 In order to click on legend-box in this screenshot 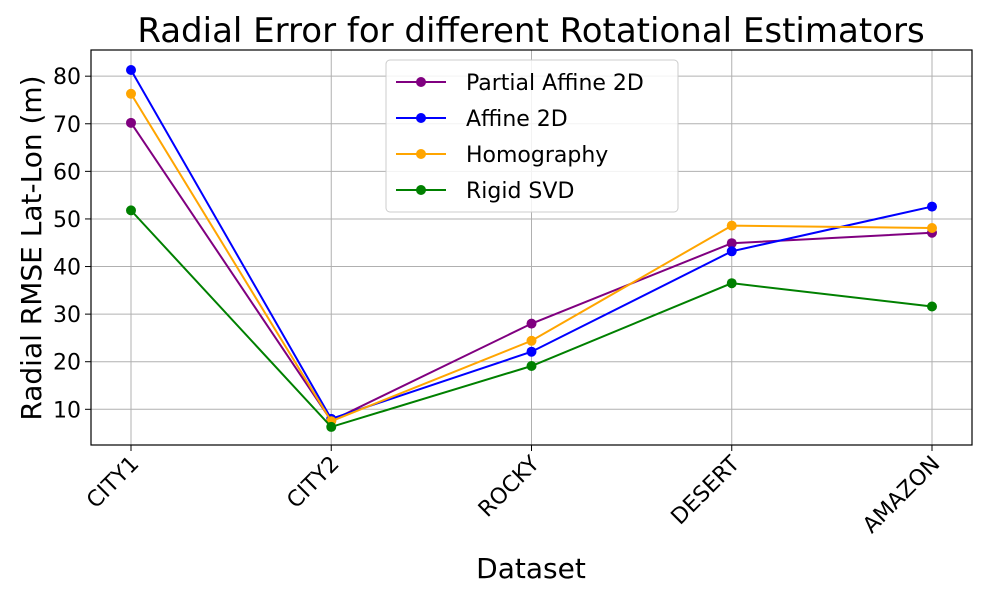, I will do `click(532, 136)`.